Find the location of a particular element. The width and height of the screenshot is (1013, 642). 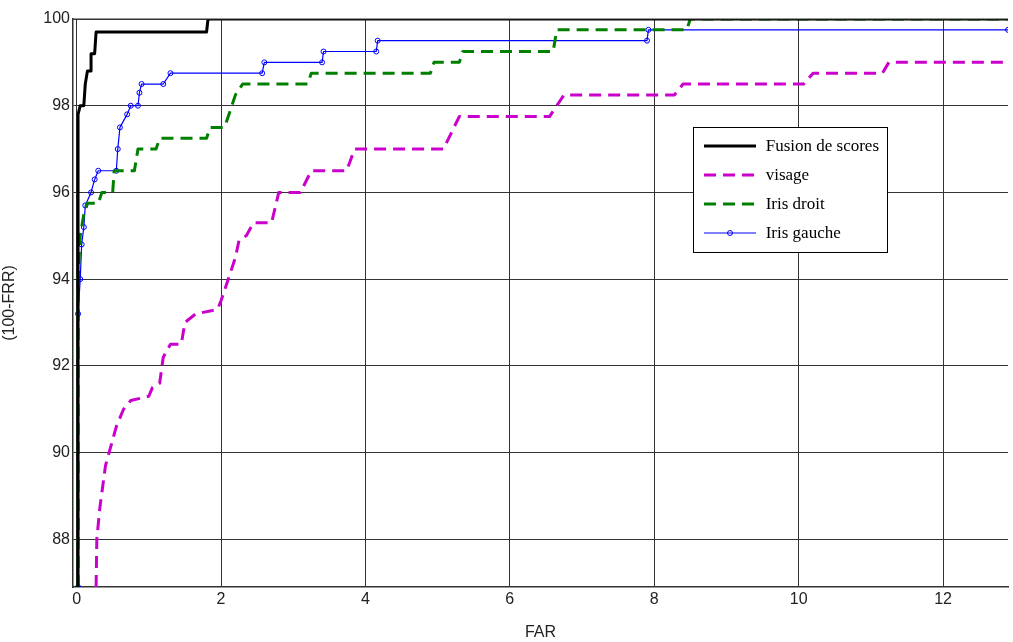

x-tick-label: 0 is located at coordinates (77, 599).